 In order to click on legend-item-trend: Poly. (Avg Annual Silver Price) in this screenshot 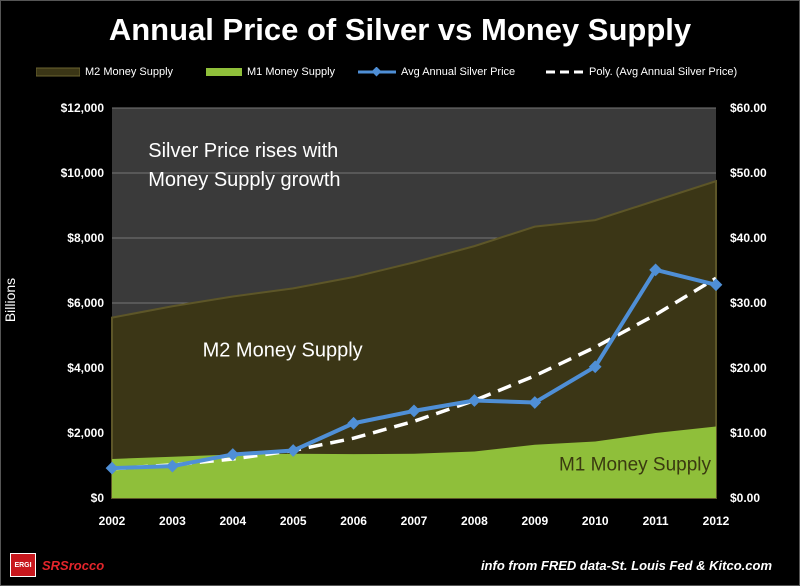, I will do `click(641, 72)`.